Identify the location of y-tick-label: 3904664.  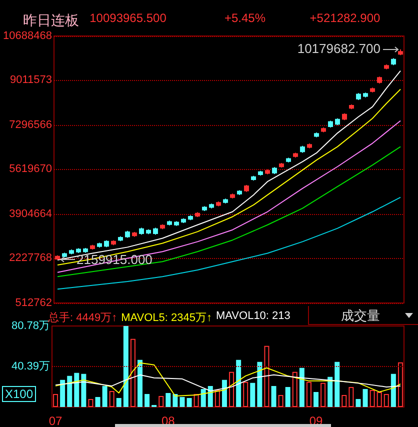
(30, 214).